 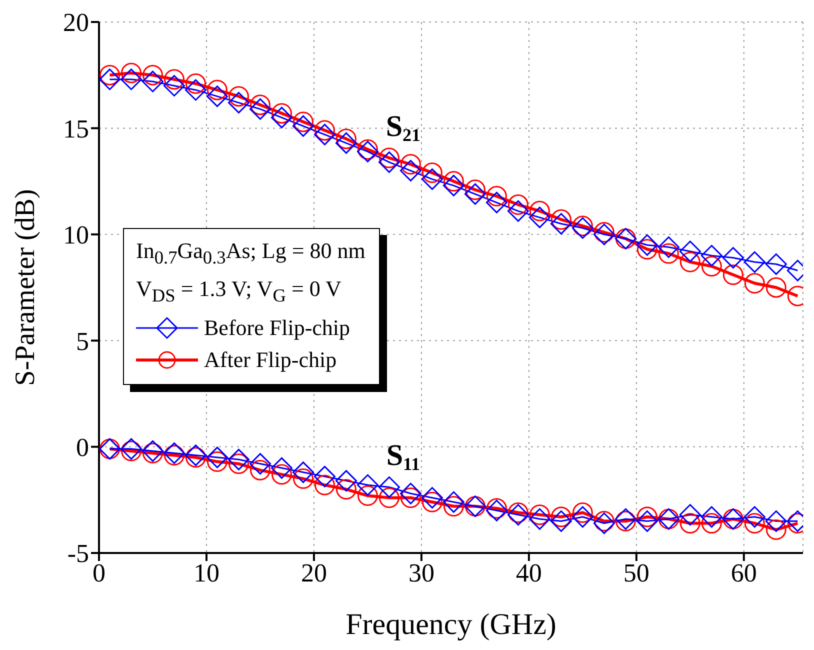 I want to click on y-tick-label: 5, so click(x=82, y=341).